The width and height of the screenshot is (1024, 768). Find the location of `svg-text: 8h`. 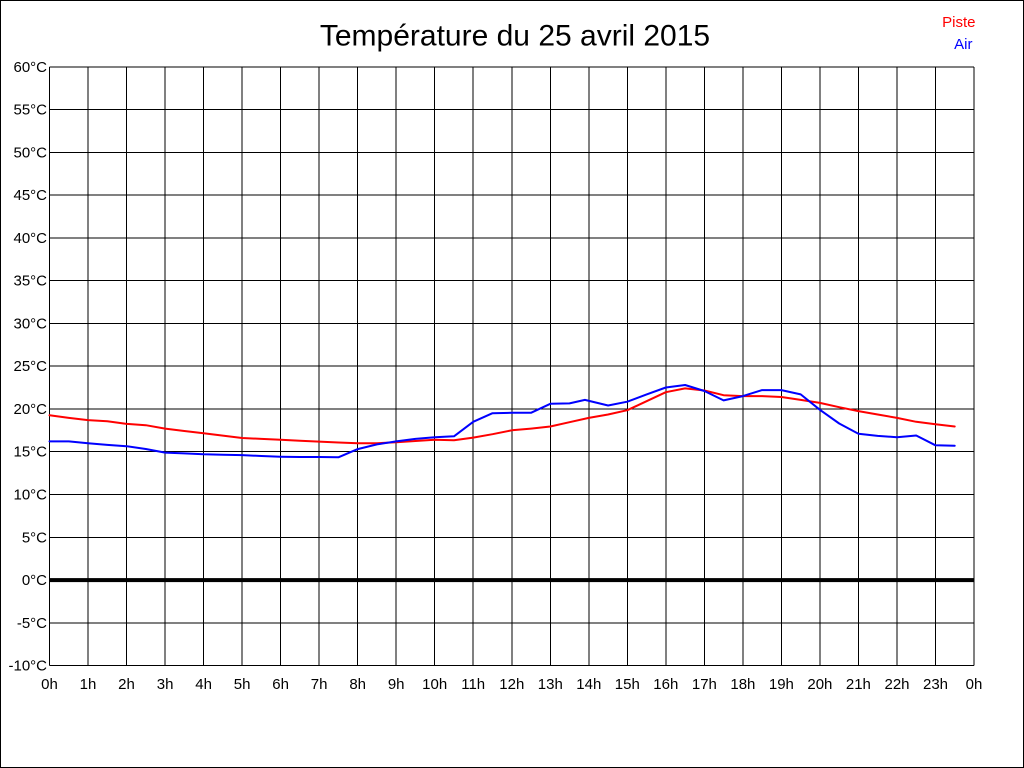

svg-text: 8h is located at coordinates (357, 684).